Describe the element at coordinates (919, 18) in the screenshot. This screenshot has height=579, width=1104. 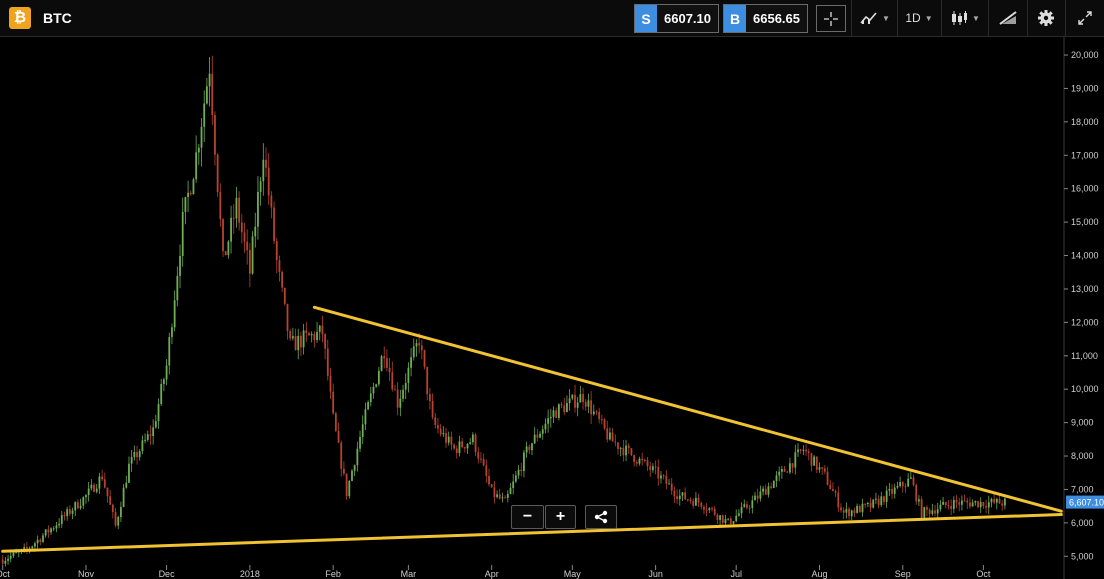
I see `interval-dropdown: 1D ▼` at that location.